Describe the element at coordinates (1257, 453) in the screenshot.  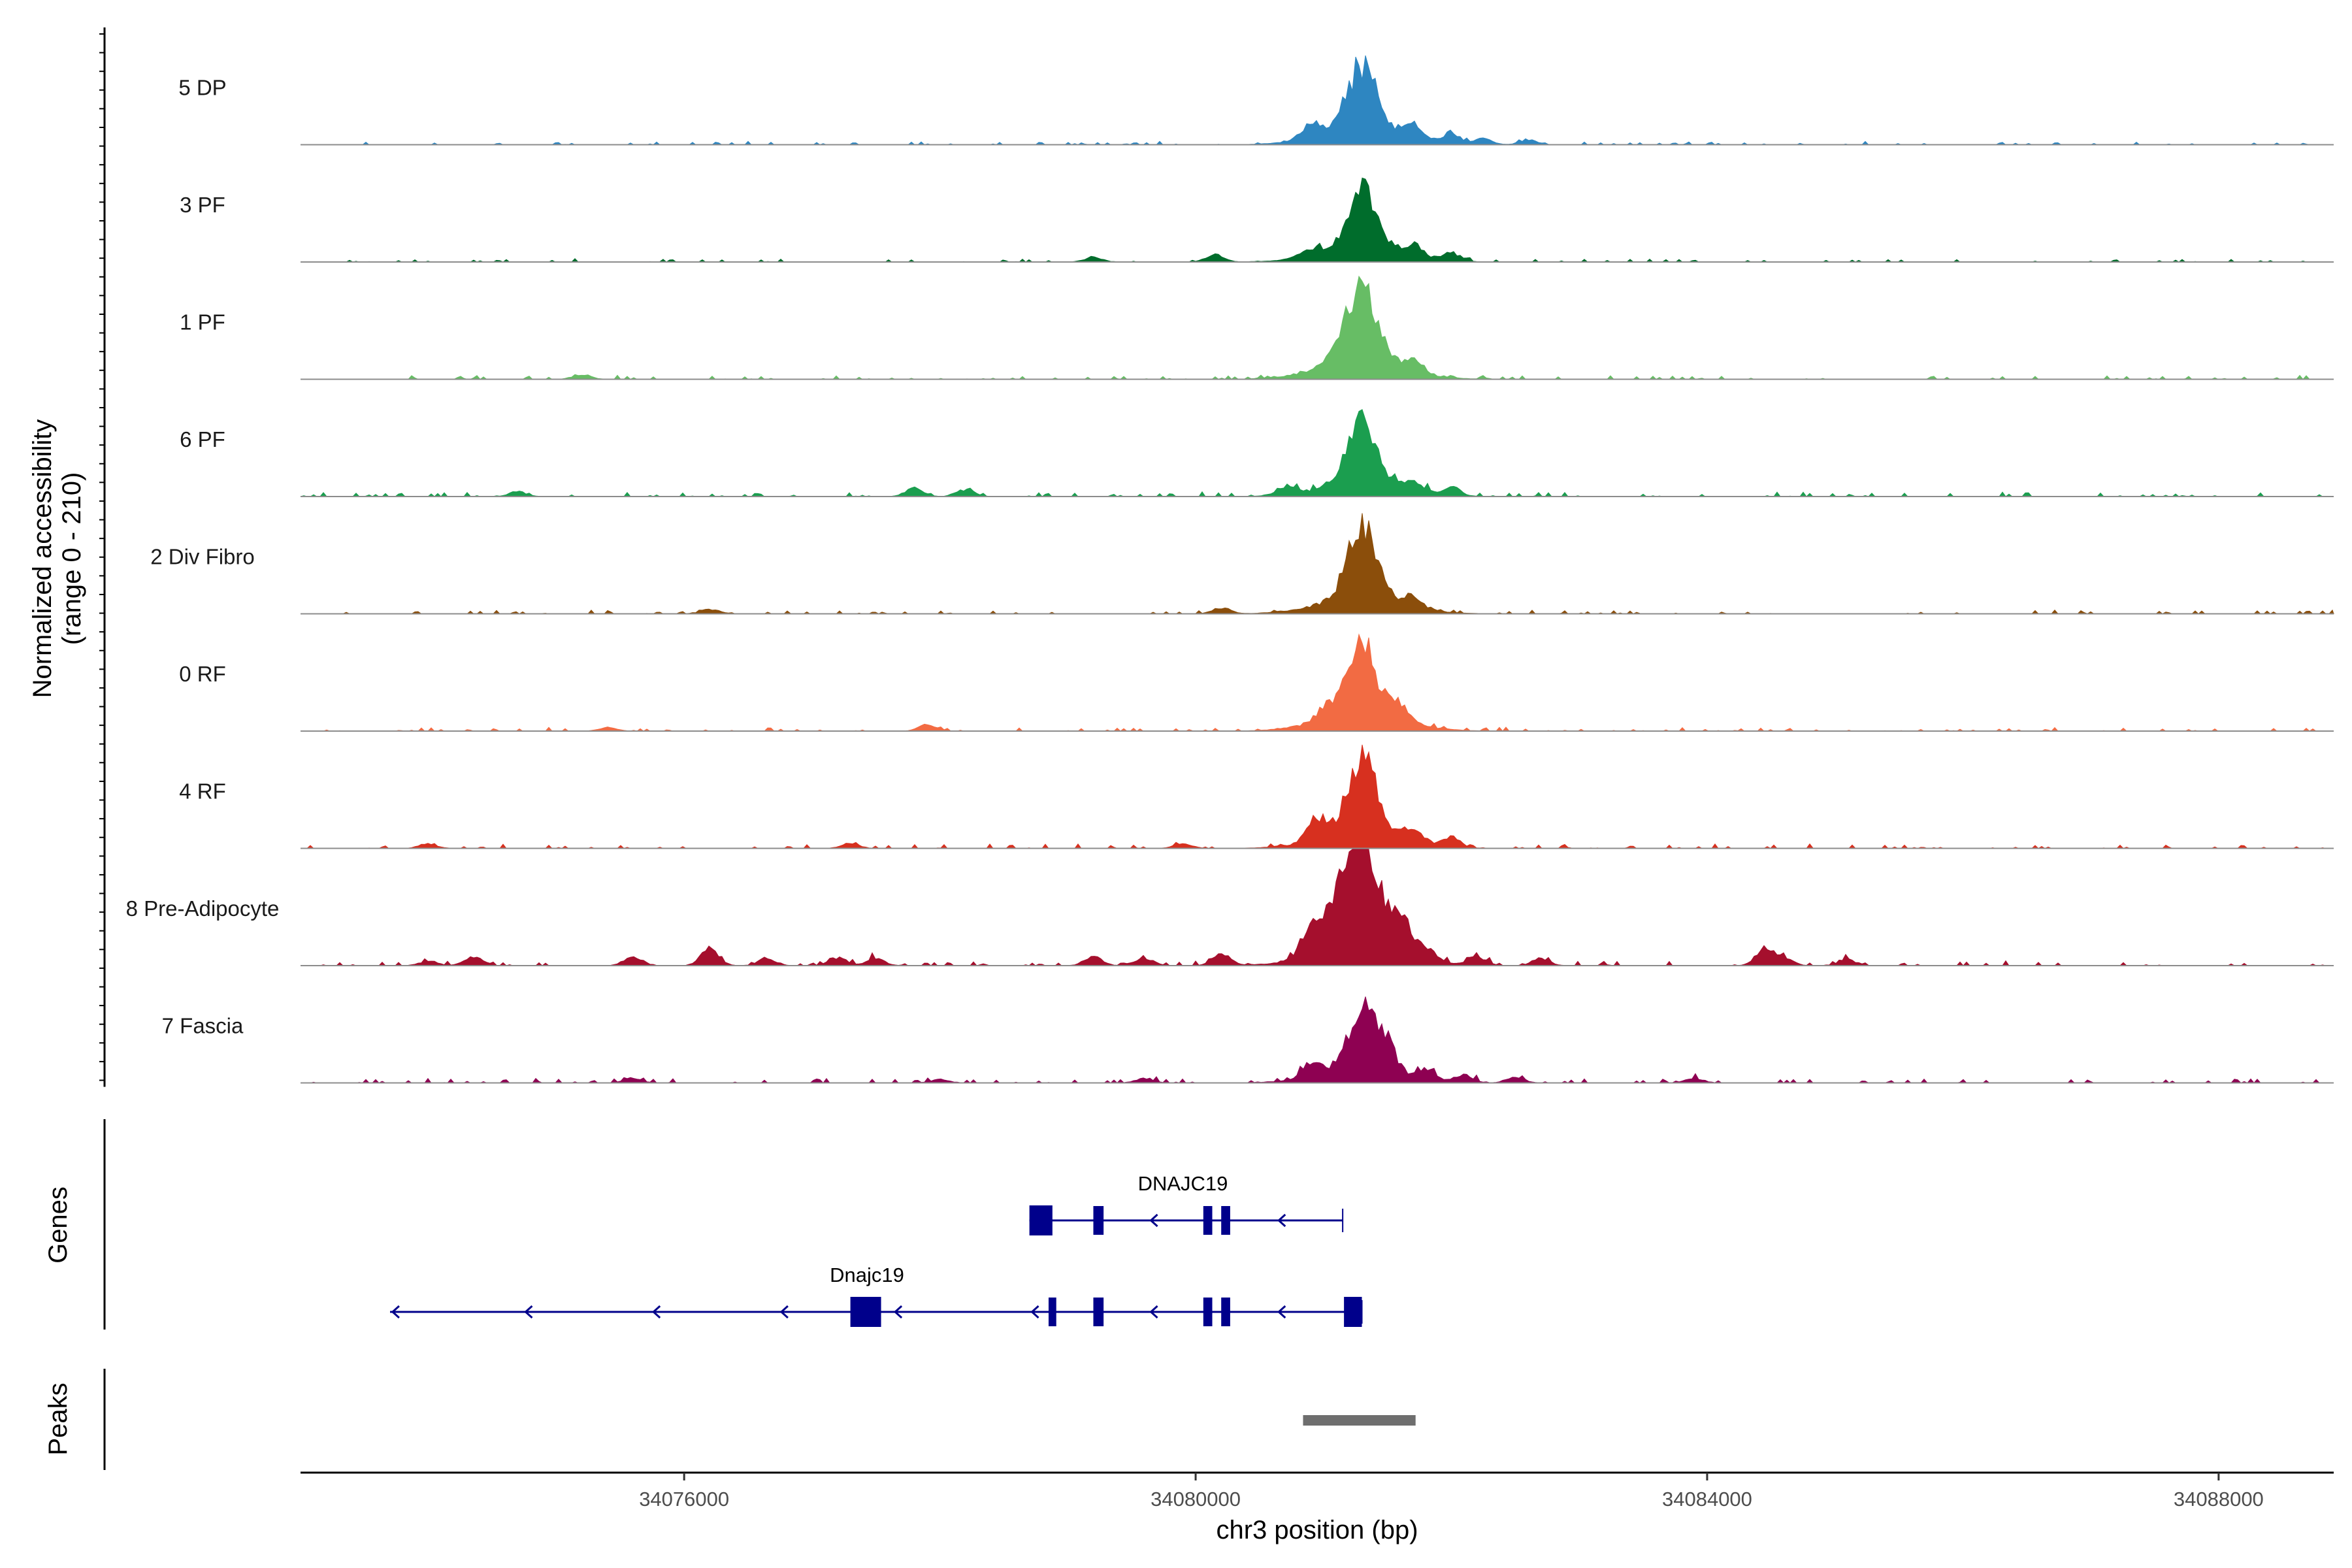
I see `track-3: 6 PF` at that location.